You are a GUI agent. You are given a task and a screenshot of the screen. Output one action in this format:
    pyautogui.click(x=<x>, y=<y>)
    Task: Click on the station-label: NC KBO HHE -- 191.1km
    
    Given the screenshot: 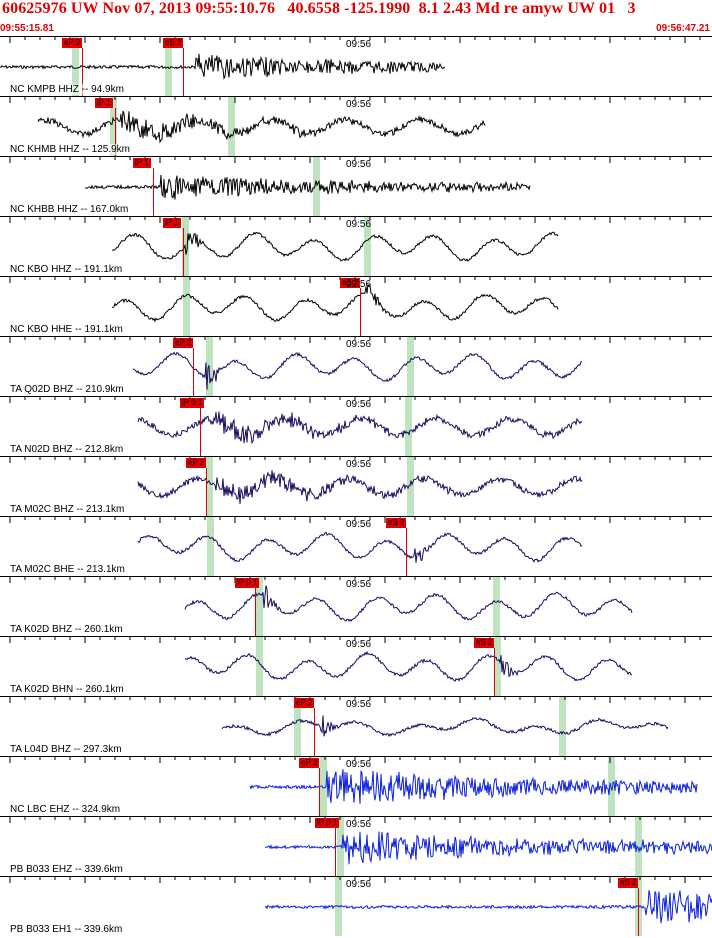 What is the action you would take?
    pyautogui.click(x=66, y=329)
    